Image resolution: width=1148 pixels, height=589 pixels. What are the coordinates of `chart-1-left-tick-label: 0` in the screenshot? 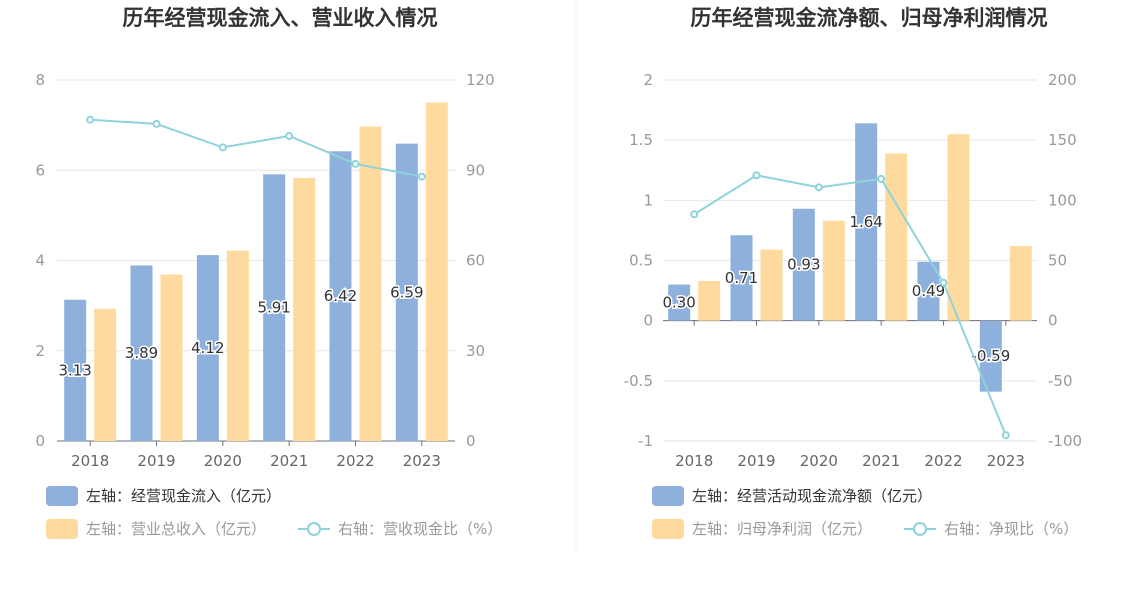 It's located at (40, 441).